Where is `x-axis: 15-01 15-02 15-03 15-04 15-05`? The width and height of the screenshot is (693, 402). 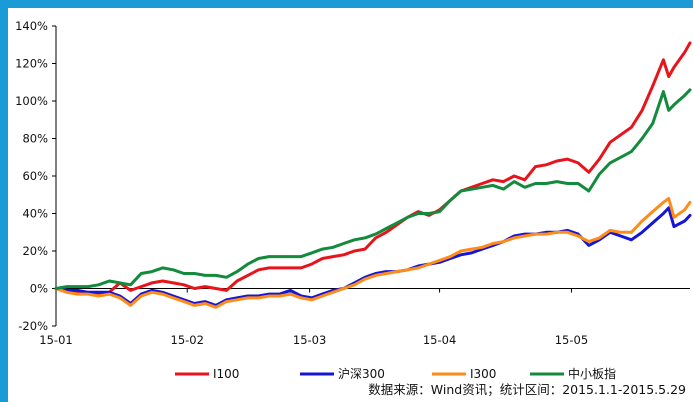 x-axis: 15-01 15-02 15-03 15-04 15-05 is located at coordinates (364, 317).